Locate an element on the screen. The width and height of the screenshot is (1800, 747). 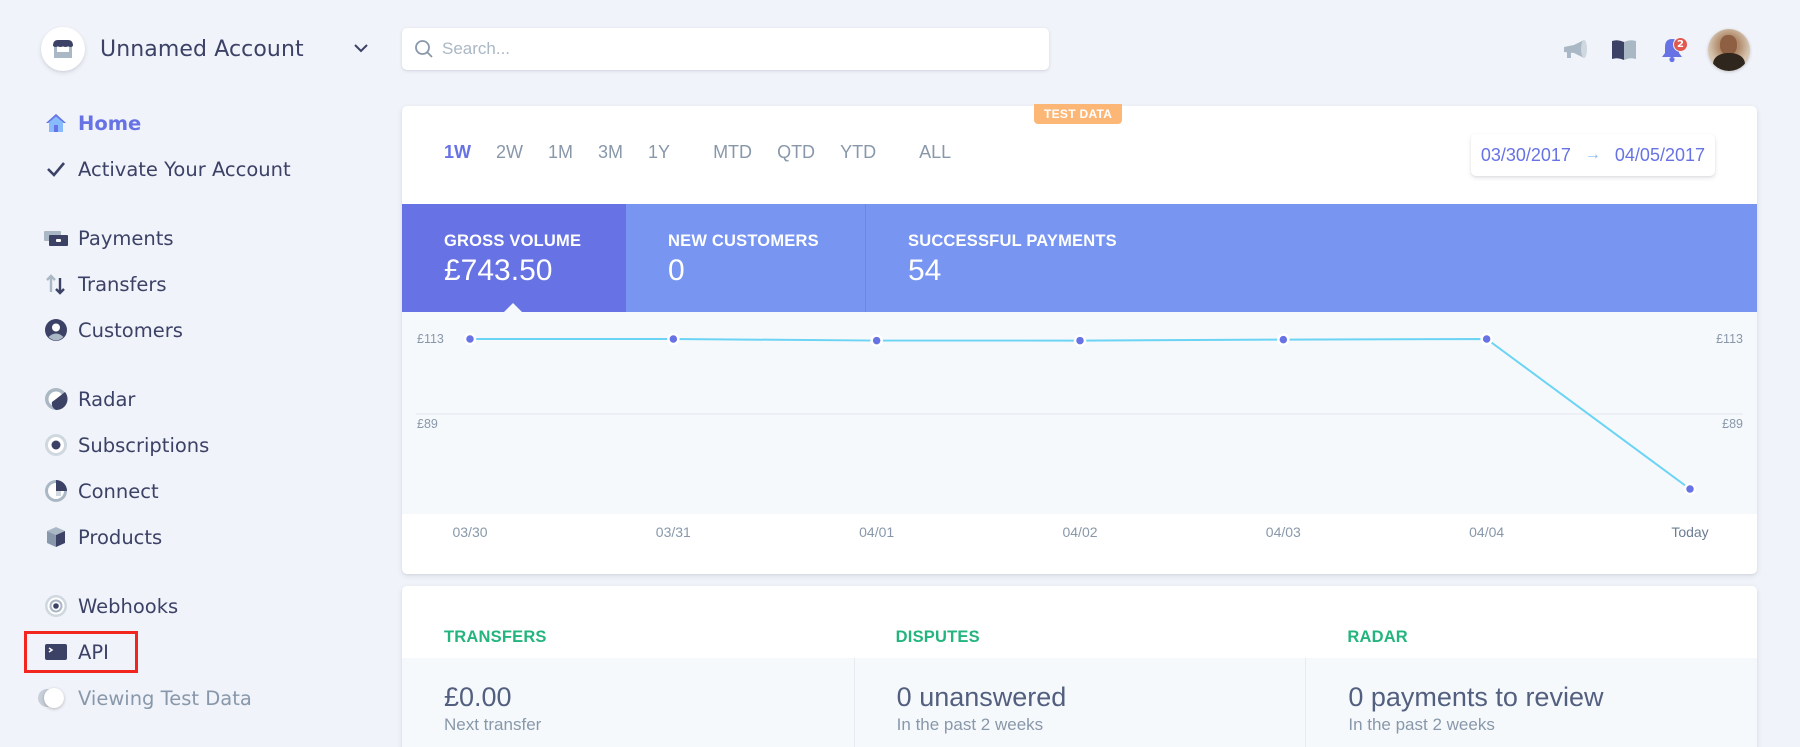
disputes-link: DISPUTES is located at coordinates (937, 637).